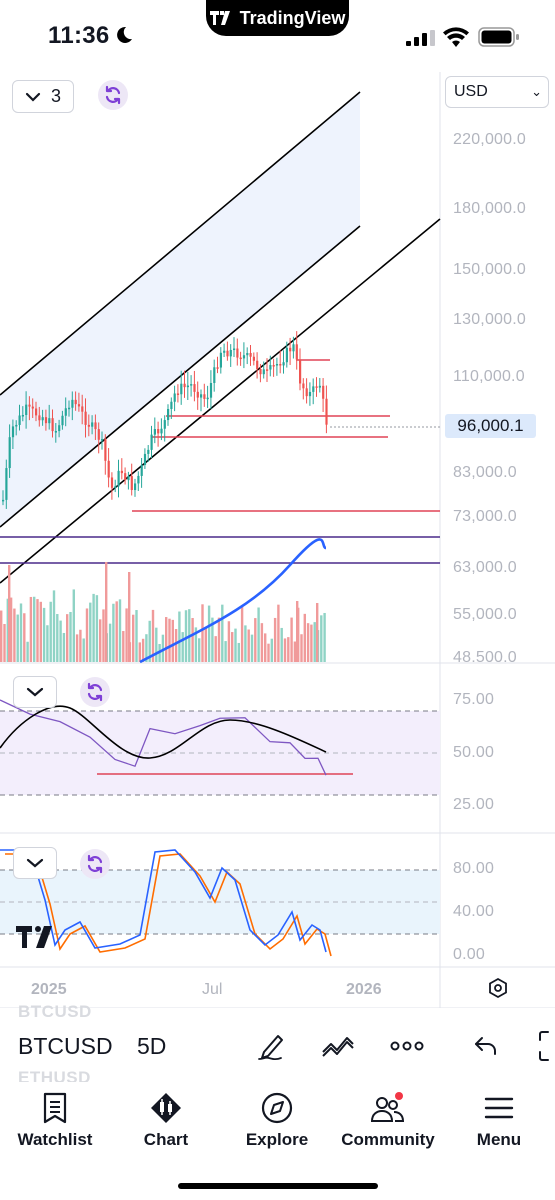 Image resolution: width=555 pixels, height=1200 pixels. I want to click on sync-icon, so click(95, 692).